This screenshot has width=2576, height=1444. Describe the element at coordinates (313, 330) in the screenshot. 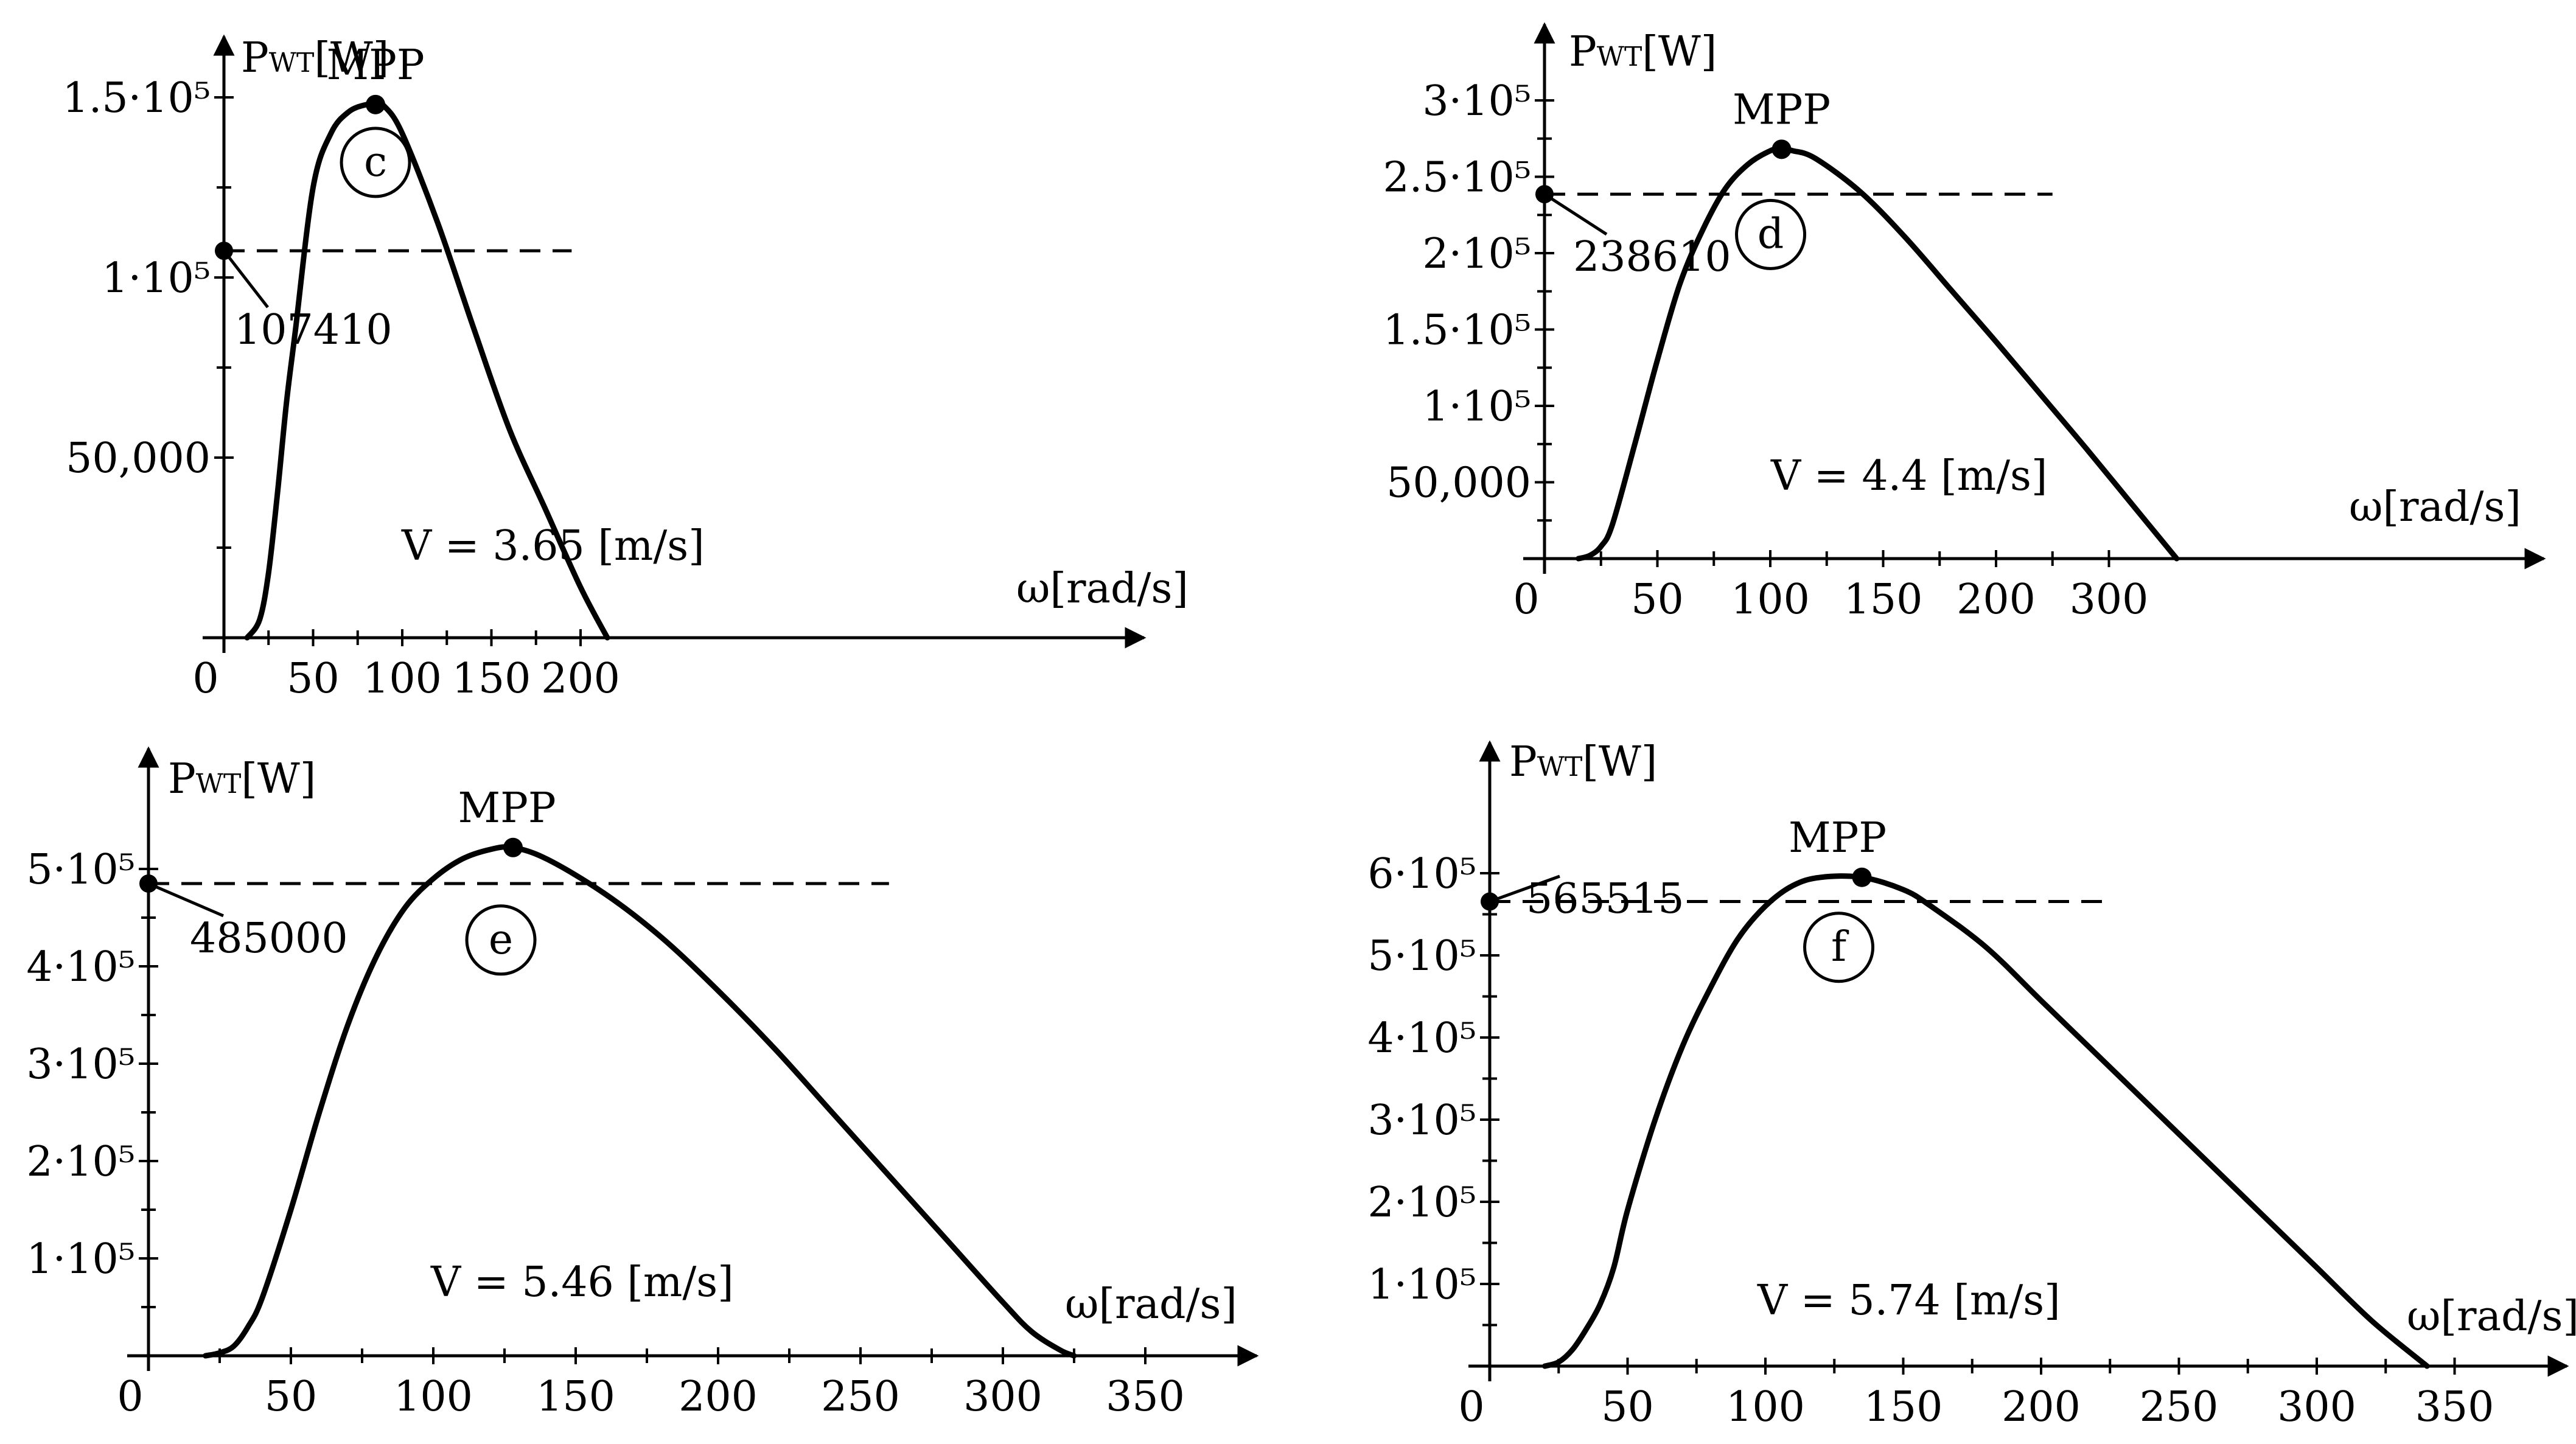

I see `reference-value-label: 107410` at that location.